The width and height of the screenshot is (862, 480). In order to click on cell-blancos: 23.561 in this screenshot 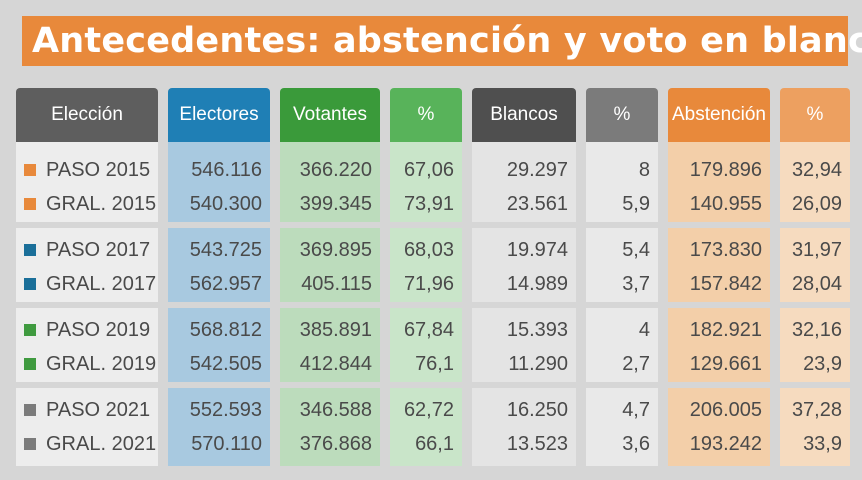, I will do `click(537, 204)`.